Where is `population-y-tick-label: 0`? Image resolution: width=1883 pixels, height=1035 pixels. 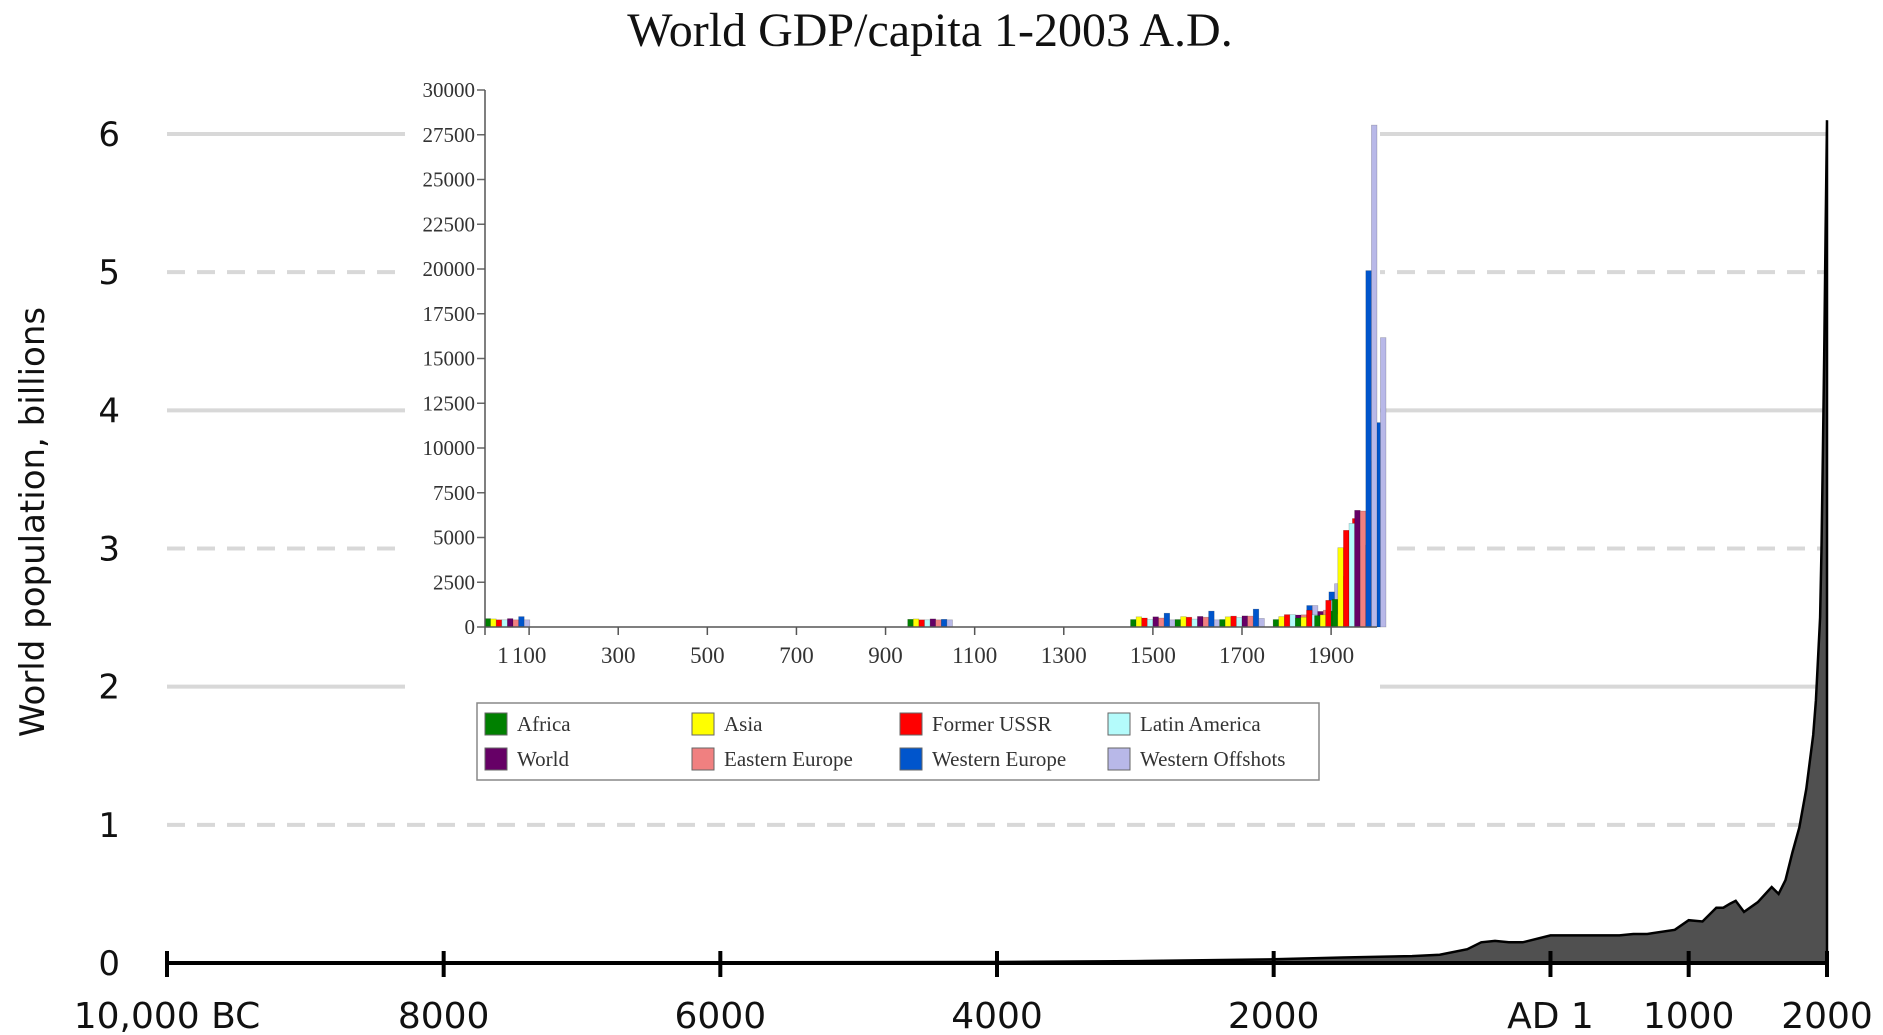
population-y-tick-label: 0 is located at coordinates (109, 964).